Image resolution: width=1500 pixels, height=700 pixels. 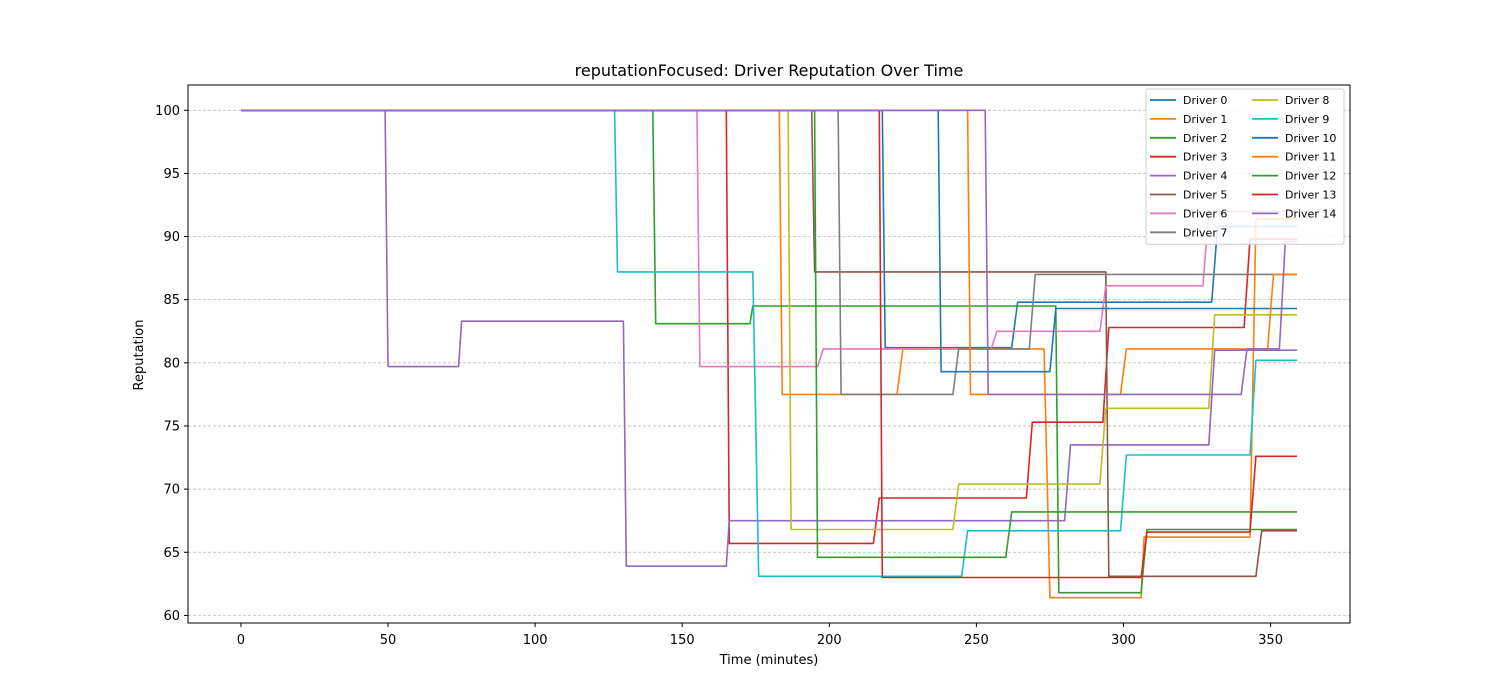 I want to click on x-tick-label: 0, so click(x=241, y=640).